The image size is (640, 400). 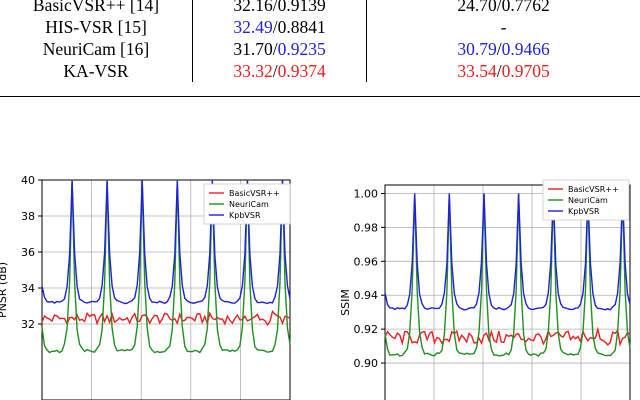 I want to click on method-cell: KA-VSR, so click(x=96, y=71).